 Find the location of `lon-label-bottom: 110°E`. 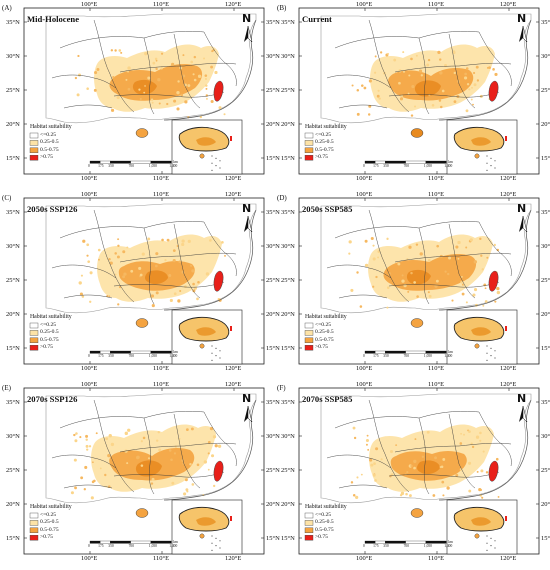

lon-label-bottom: 110°E is located at coordinates (161, 368).